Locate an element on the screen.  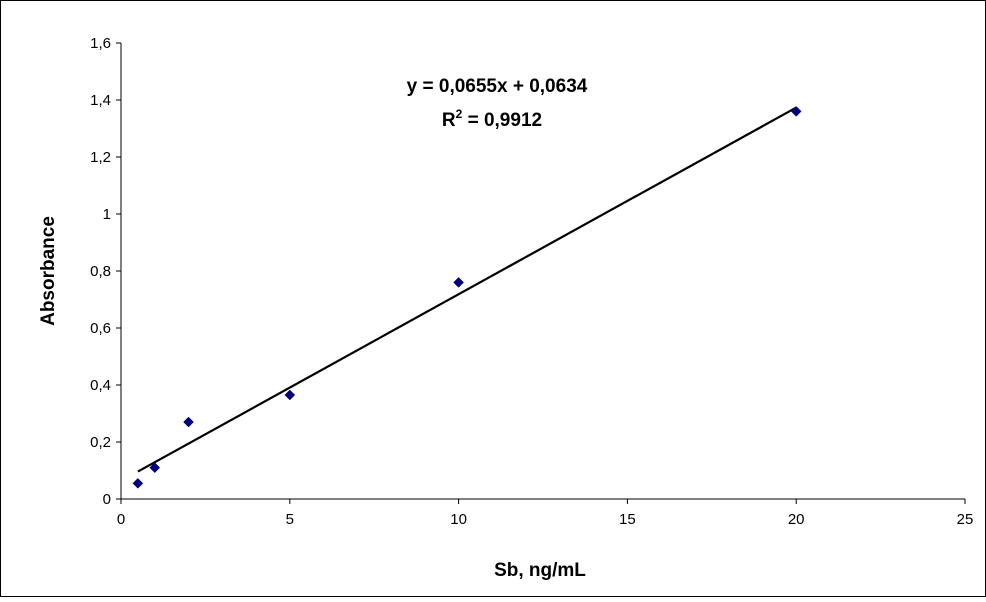
r-squared-label: R2 = 0,9912 is located at coordinates (492, 119).